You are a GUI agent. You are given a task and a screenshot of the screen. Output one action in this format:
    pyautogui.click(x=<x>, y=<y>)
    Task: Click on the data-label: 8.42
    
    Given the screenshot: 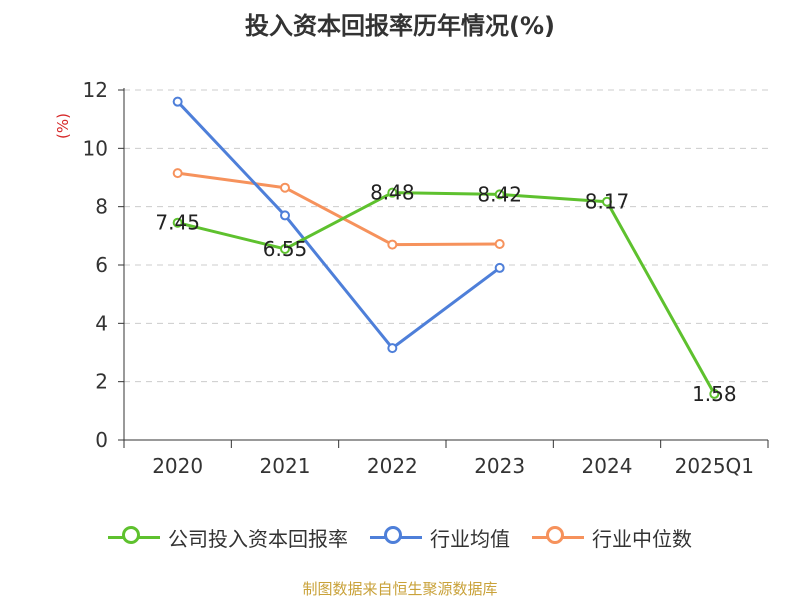 What is the action you would take?
    pyautogui.click(x=499, y=194)
    